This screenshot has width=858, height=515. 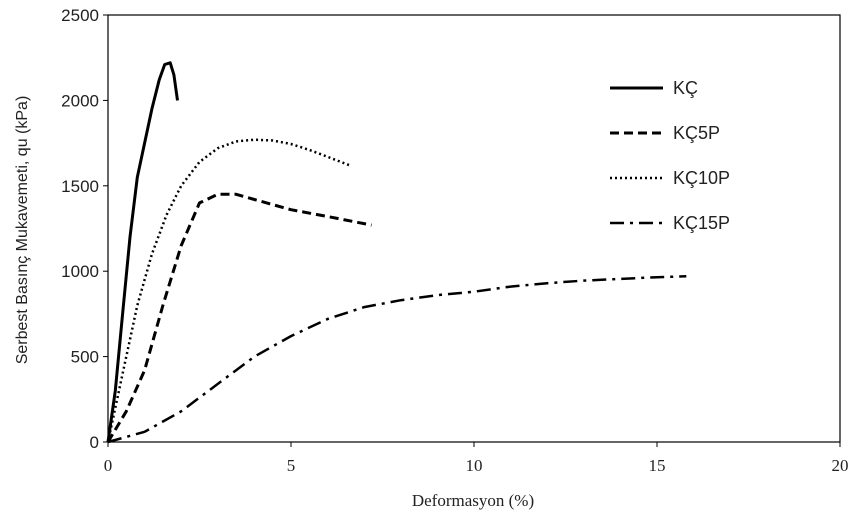 What do you see at coordinates (80, 271) in the screenshot?
I see `y-tick-label: 1000` at bounding box center [80, 271].